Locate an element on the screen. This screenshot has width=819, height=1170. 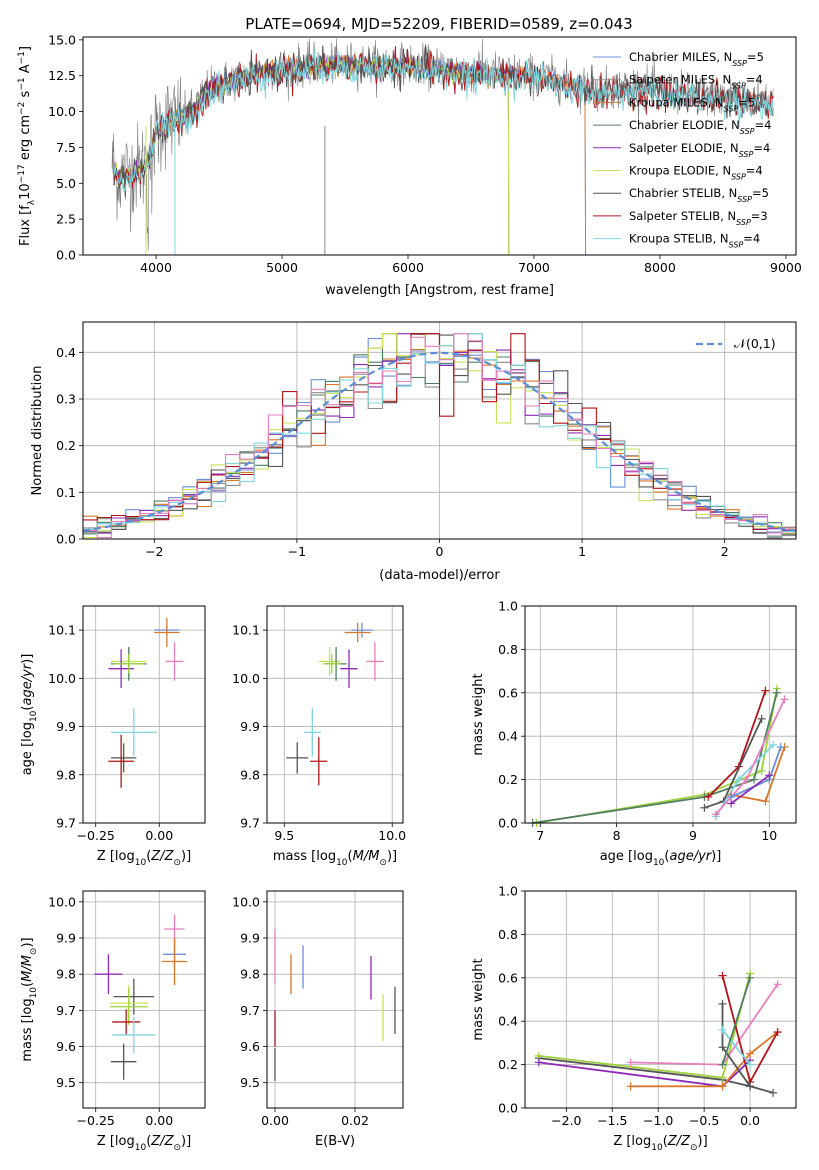
y-axis-label: mass [log10(M/M⊙)] is located at coordinates (29, 999).